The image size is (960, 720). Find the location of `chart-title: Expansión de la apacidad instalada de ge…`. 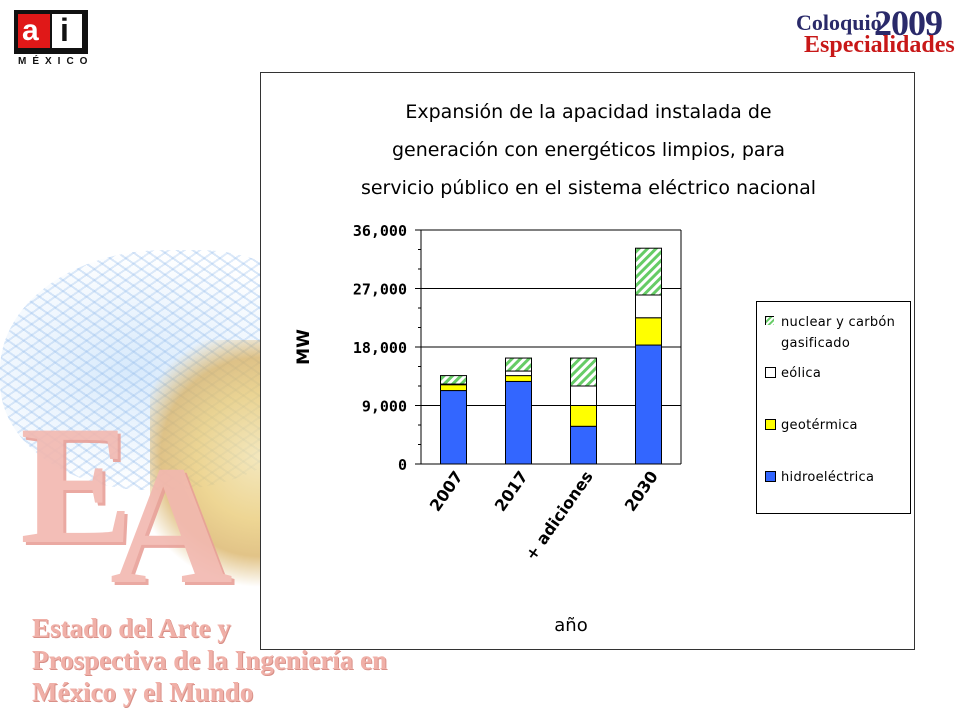

chart-title: Expansión de la apacidad instalada de ge… is located at coordinates (588, 150).